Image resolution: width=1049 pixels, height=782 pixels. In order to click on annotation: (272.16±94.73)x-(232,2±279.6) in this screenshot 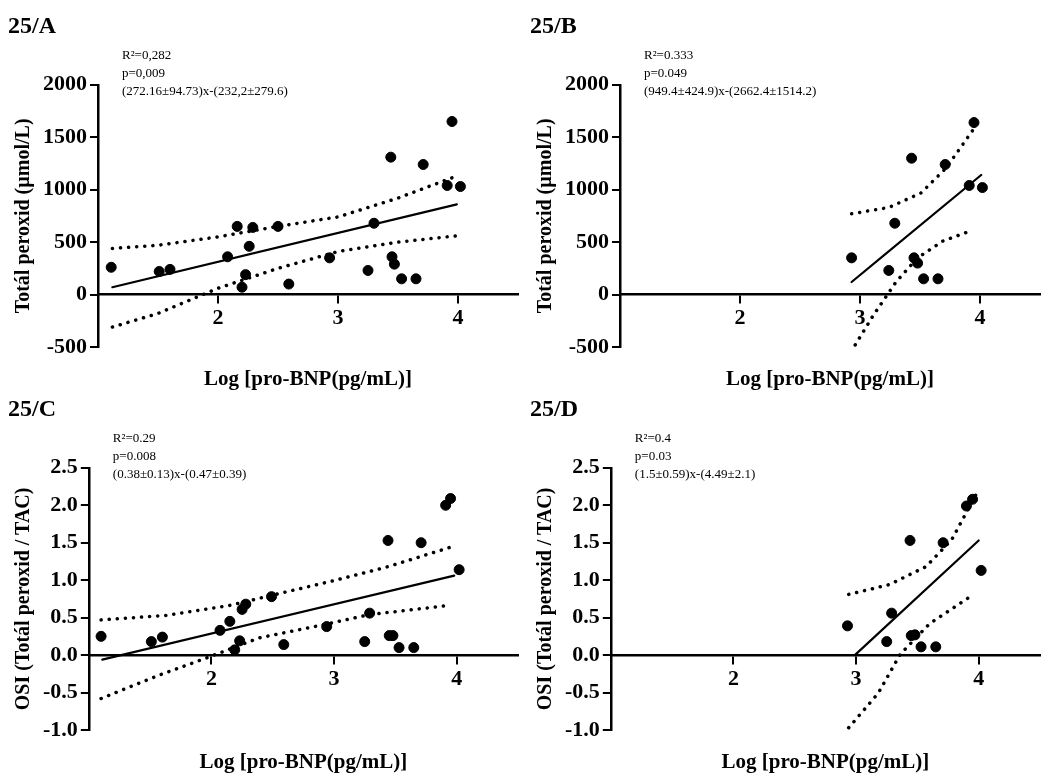, I will do `click(205, 90)`.